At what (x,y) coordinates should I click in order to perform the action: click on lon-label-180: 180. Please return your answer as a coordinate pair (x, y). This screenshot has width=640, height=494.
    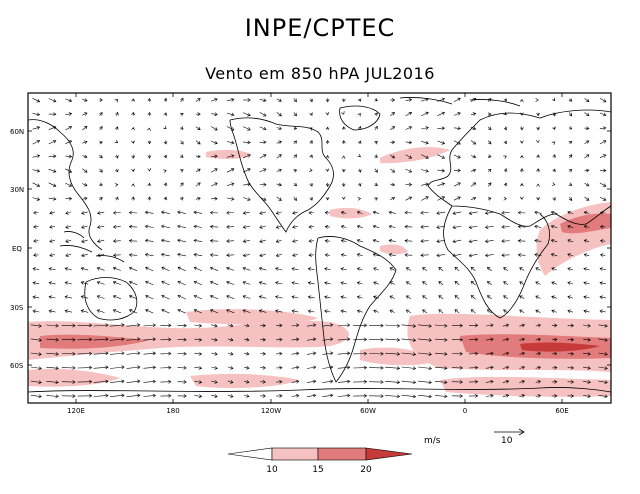
    Looking at the image, I should click on (172, 411).